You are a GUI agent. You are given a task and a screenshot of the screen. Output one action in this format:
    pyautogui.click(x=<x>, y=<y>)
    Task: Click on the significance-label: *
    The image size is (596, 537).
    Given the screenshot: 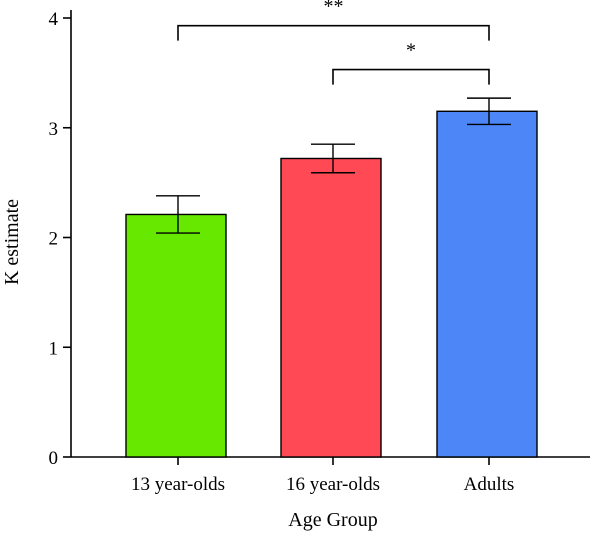 What is the action you would take?
    pyautogui.click(x=411, y=51)
    